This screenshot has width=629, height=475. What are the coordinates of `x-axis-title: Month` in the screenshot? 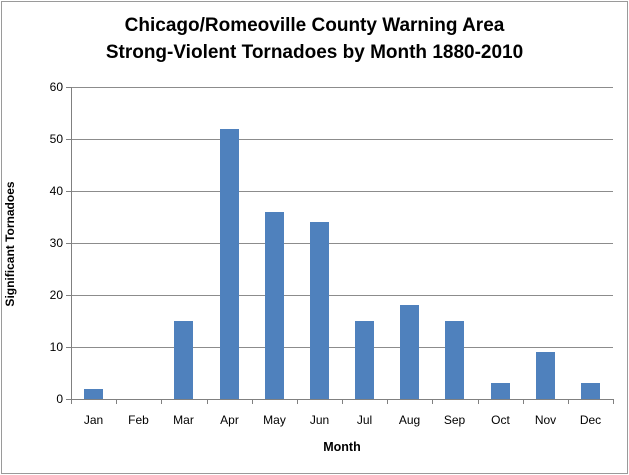 It's located at (342, 447).